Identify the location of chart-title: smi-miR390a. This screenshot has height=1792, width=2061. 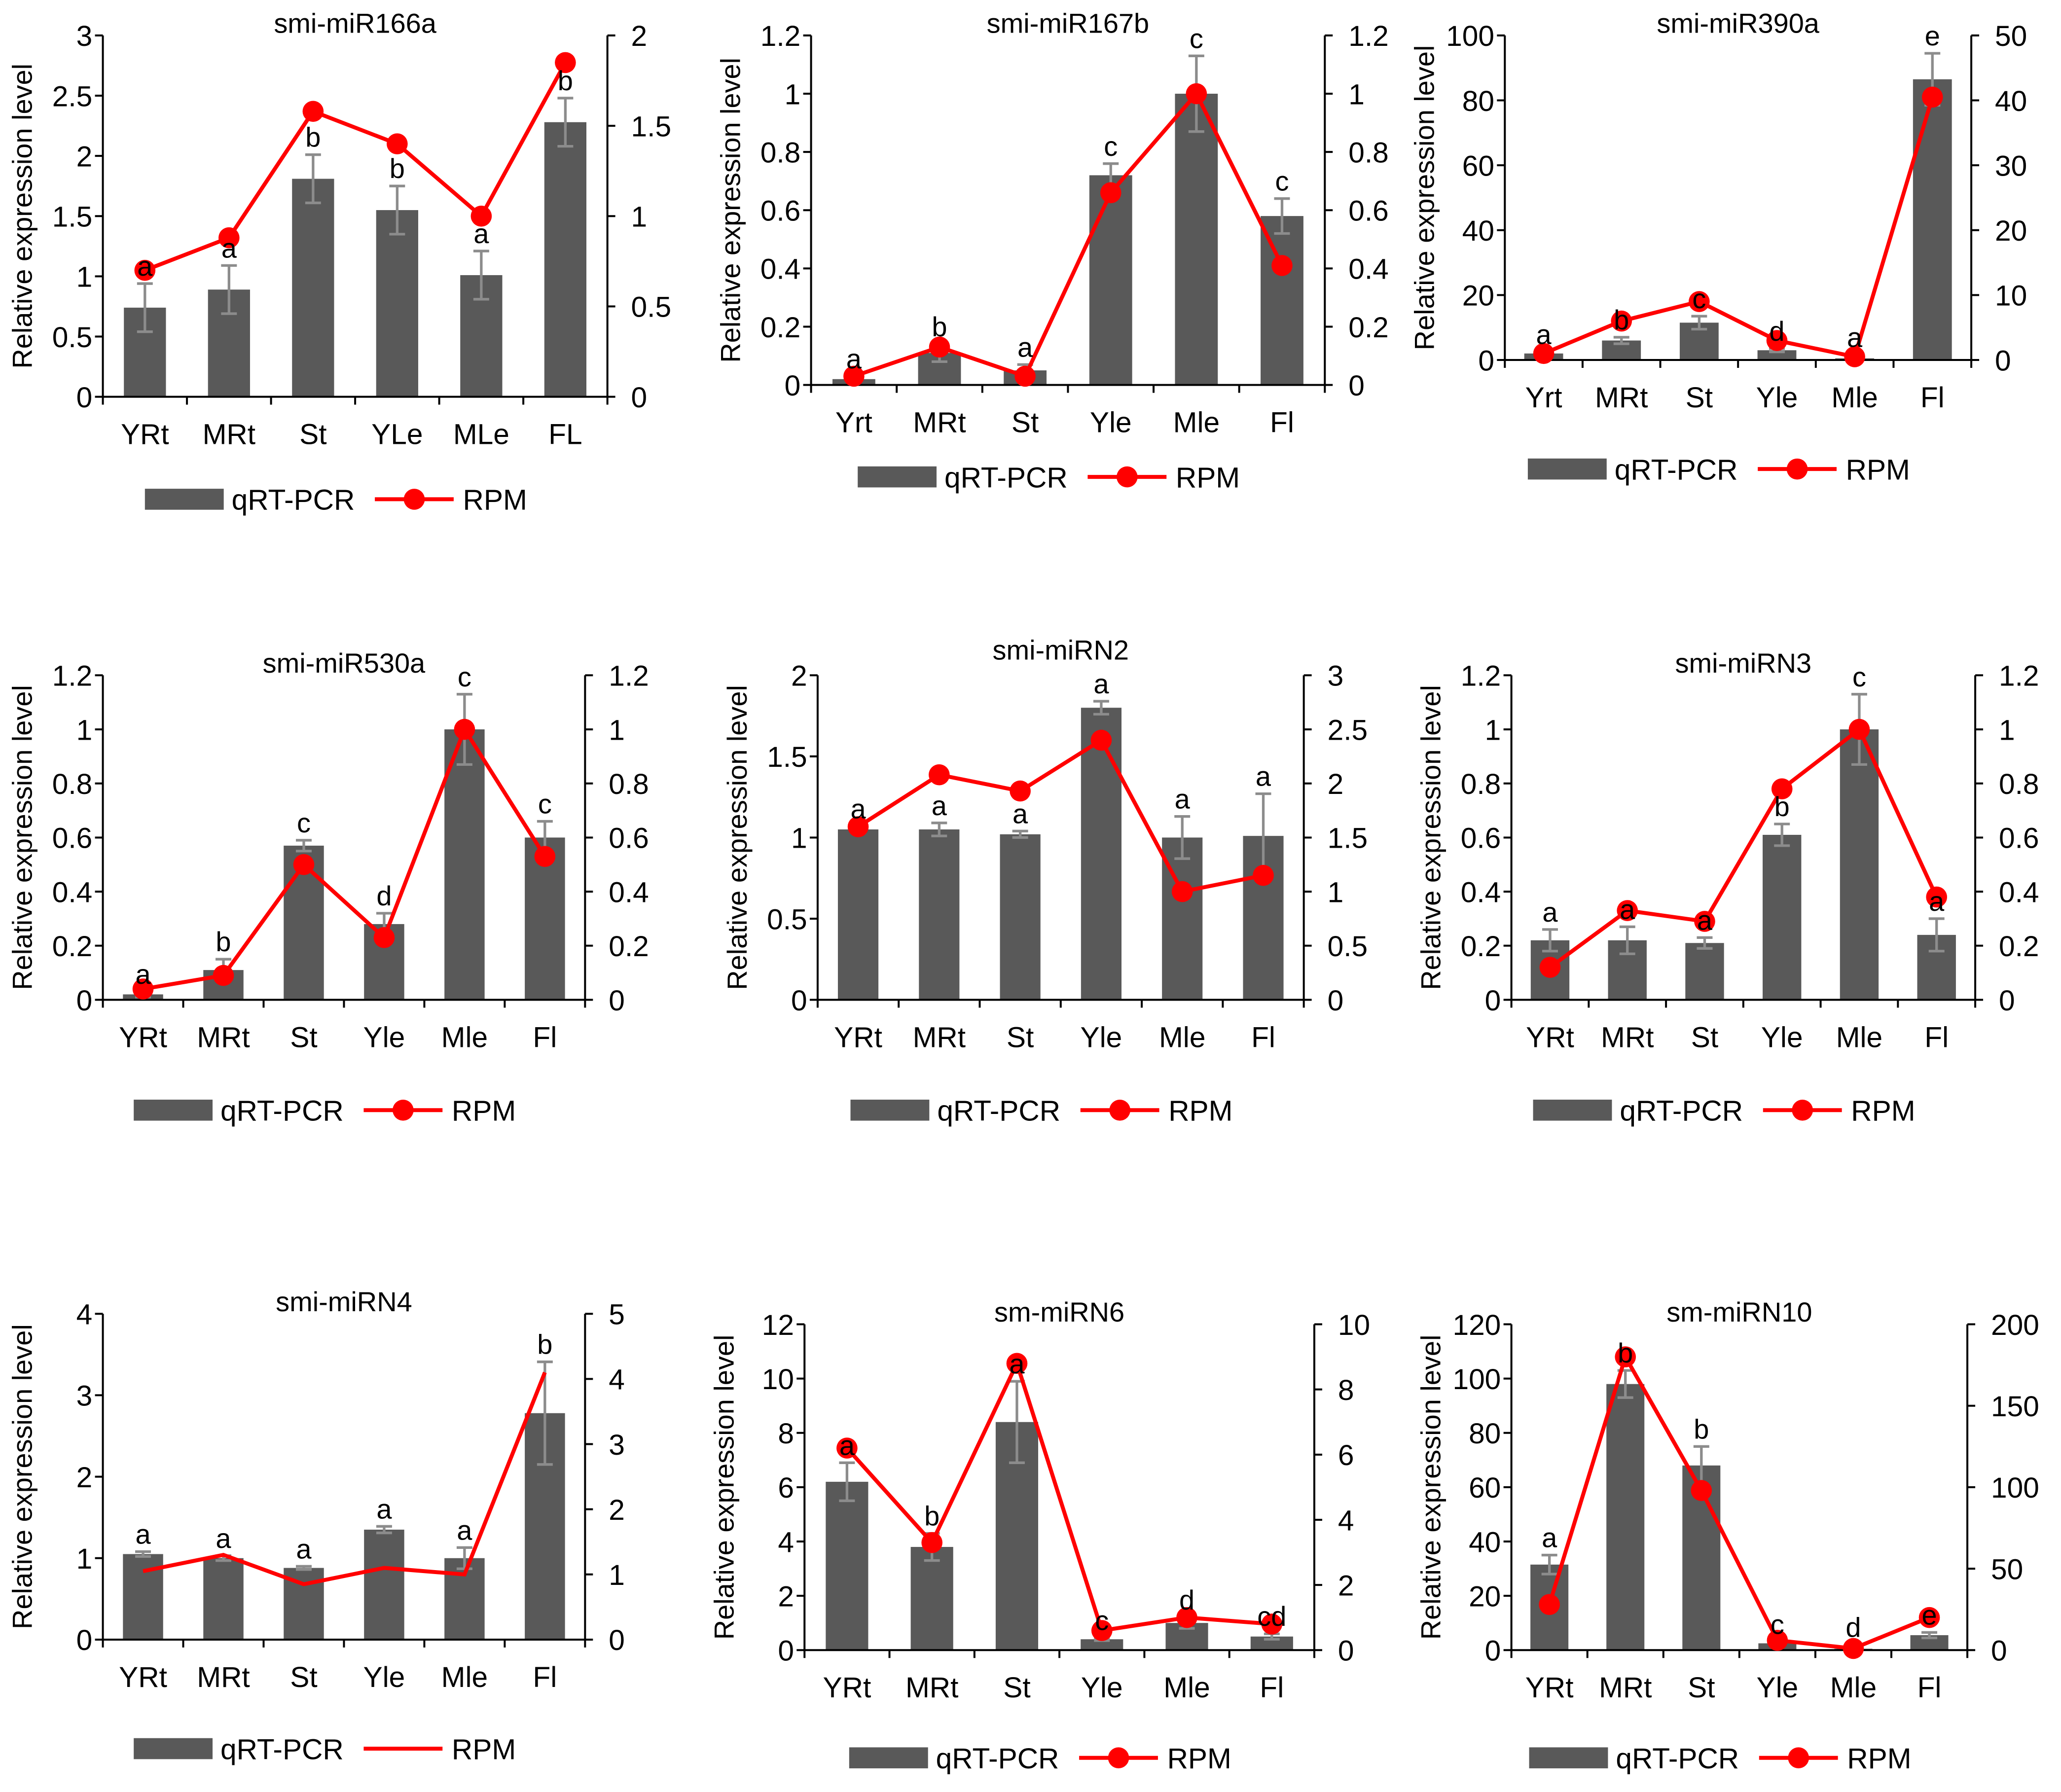
(1738, 23).